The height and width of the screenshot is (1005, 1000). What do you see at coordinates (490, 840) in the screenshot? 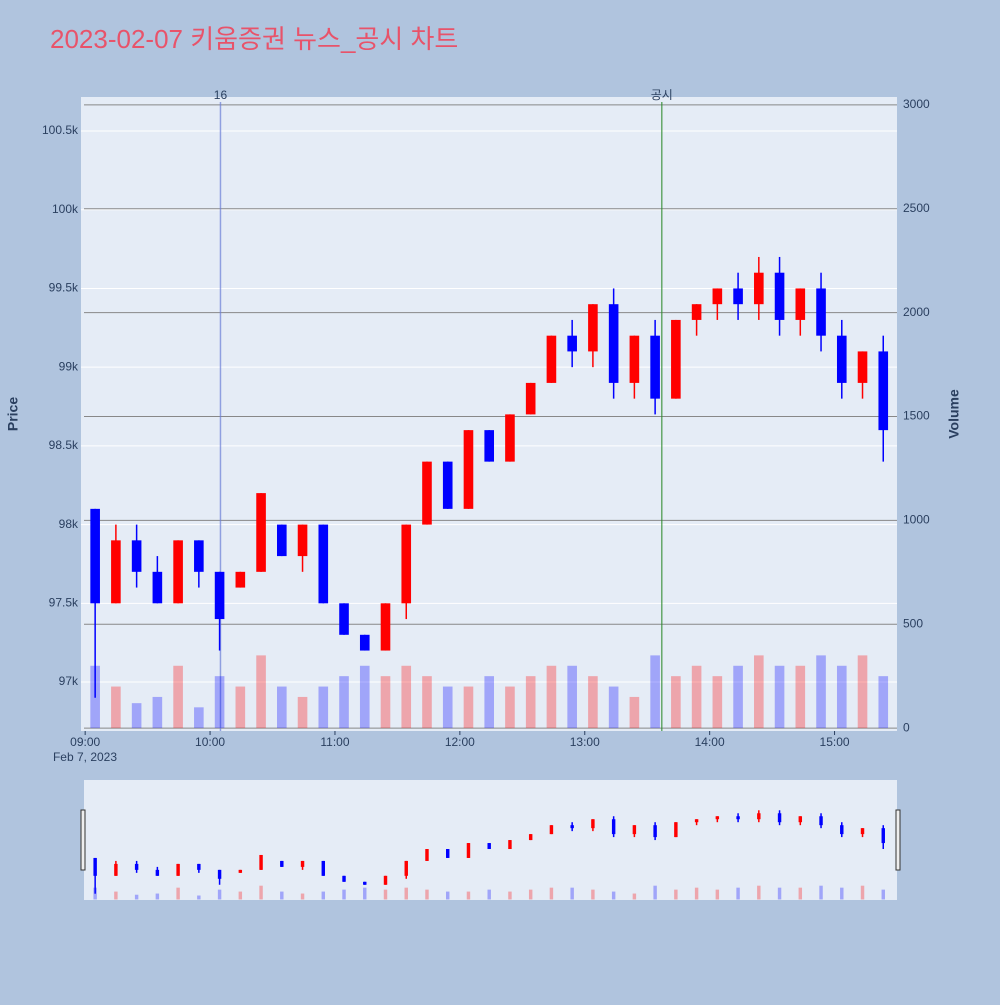
I see `range-slider` at bounding box center [490, 840].